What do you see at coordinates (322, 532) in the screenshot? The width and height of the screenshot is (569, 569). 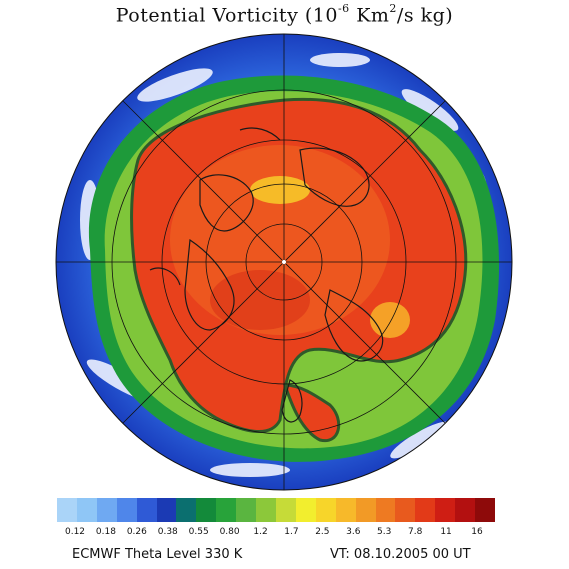 I see `colorbar-tick-label: 2.5` at bounding box center [322, 532].